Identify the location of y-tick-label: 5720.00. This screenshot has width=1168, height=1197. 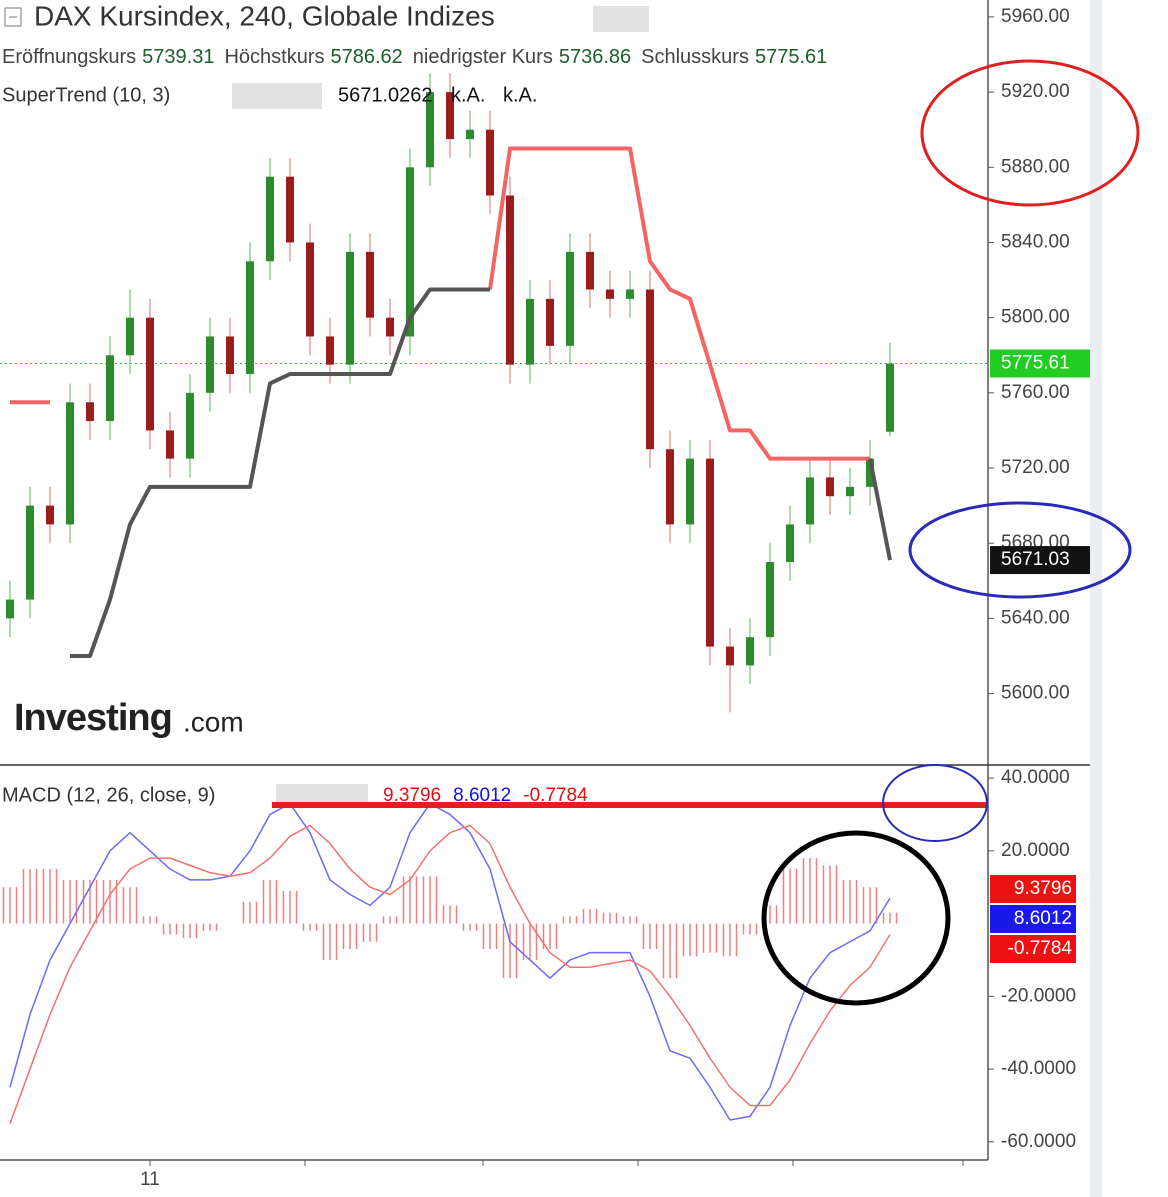
(1035, 467).